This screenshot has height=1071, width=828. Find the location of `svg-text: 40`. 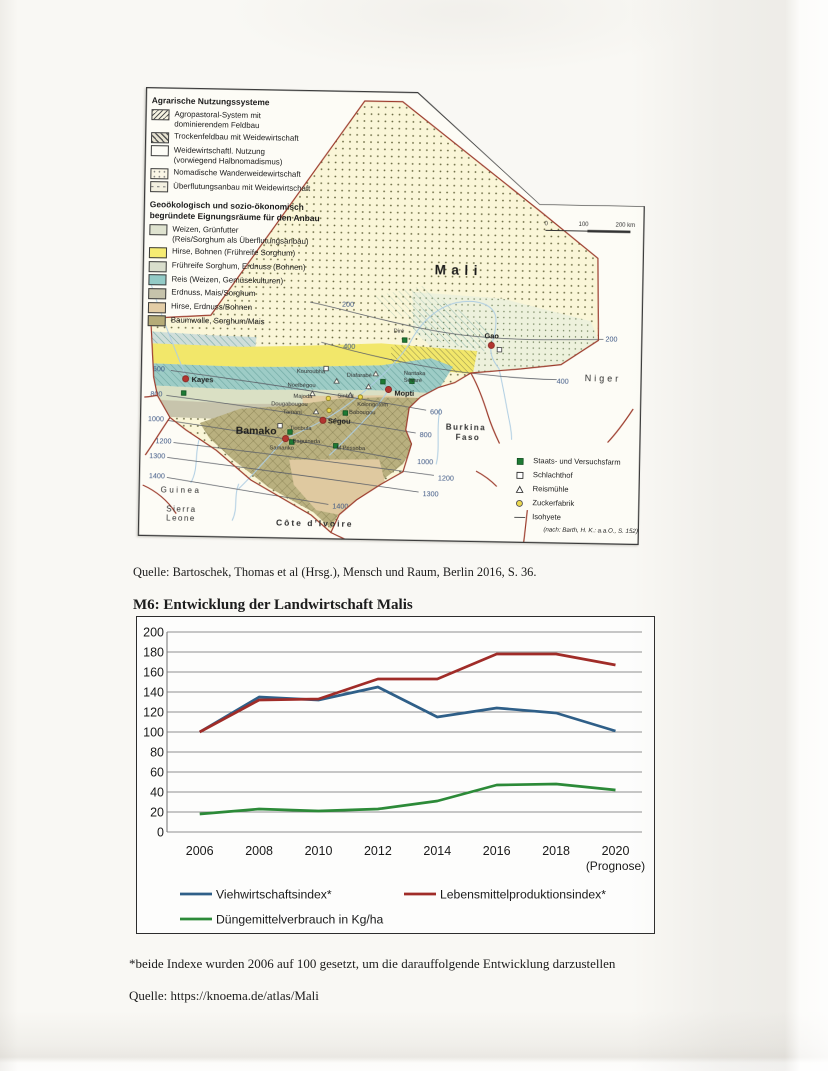

svg-text: 40 is located at coordinates (157, 793).